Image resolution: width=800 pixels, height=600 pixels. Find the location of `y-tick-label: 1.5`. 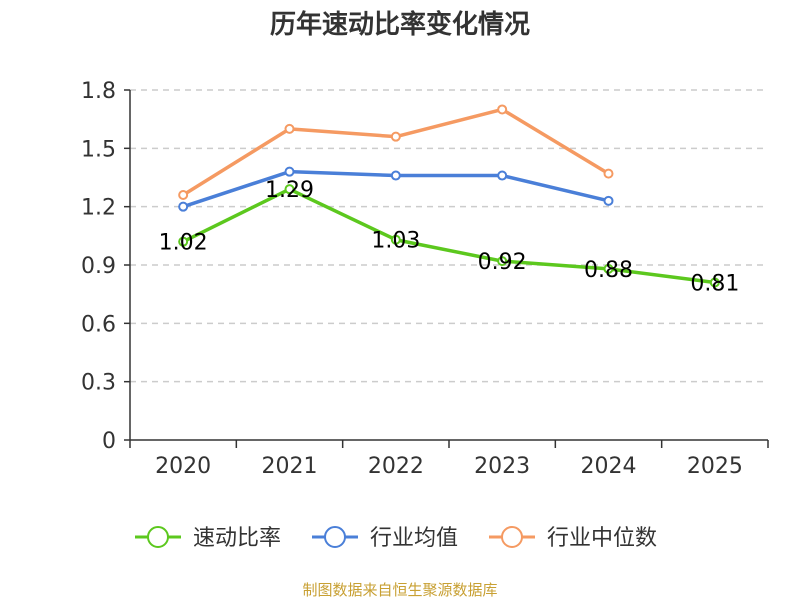

y-tick-label: 1.5 is located at coordinates (98, 149).